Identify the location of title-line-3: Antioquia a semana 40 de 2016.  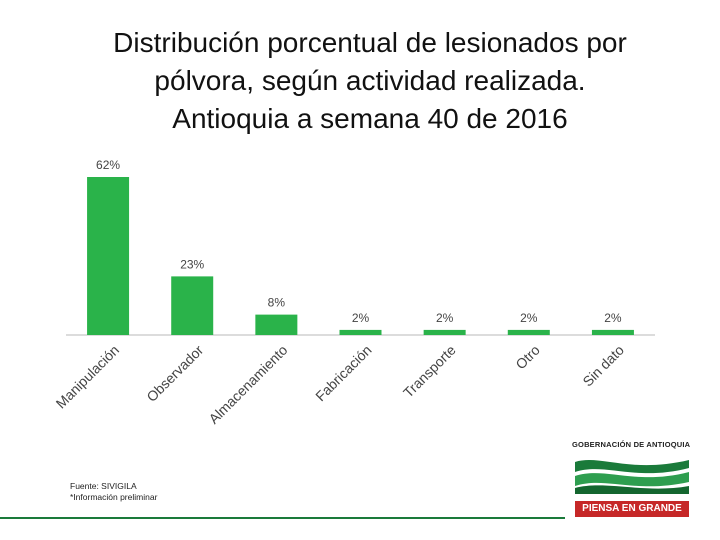
(370, 118).